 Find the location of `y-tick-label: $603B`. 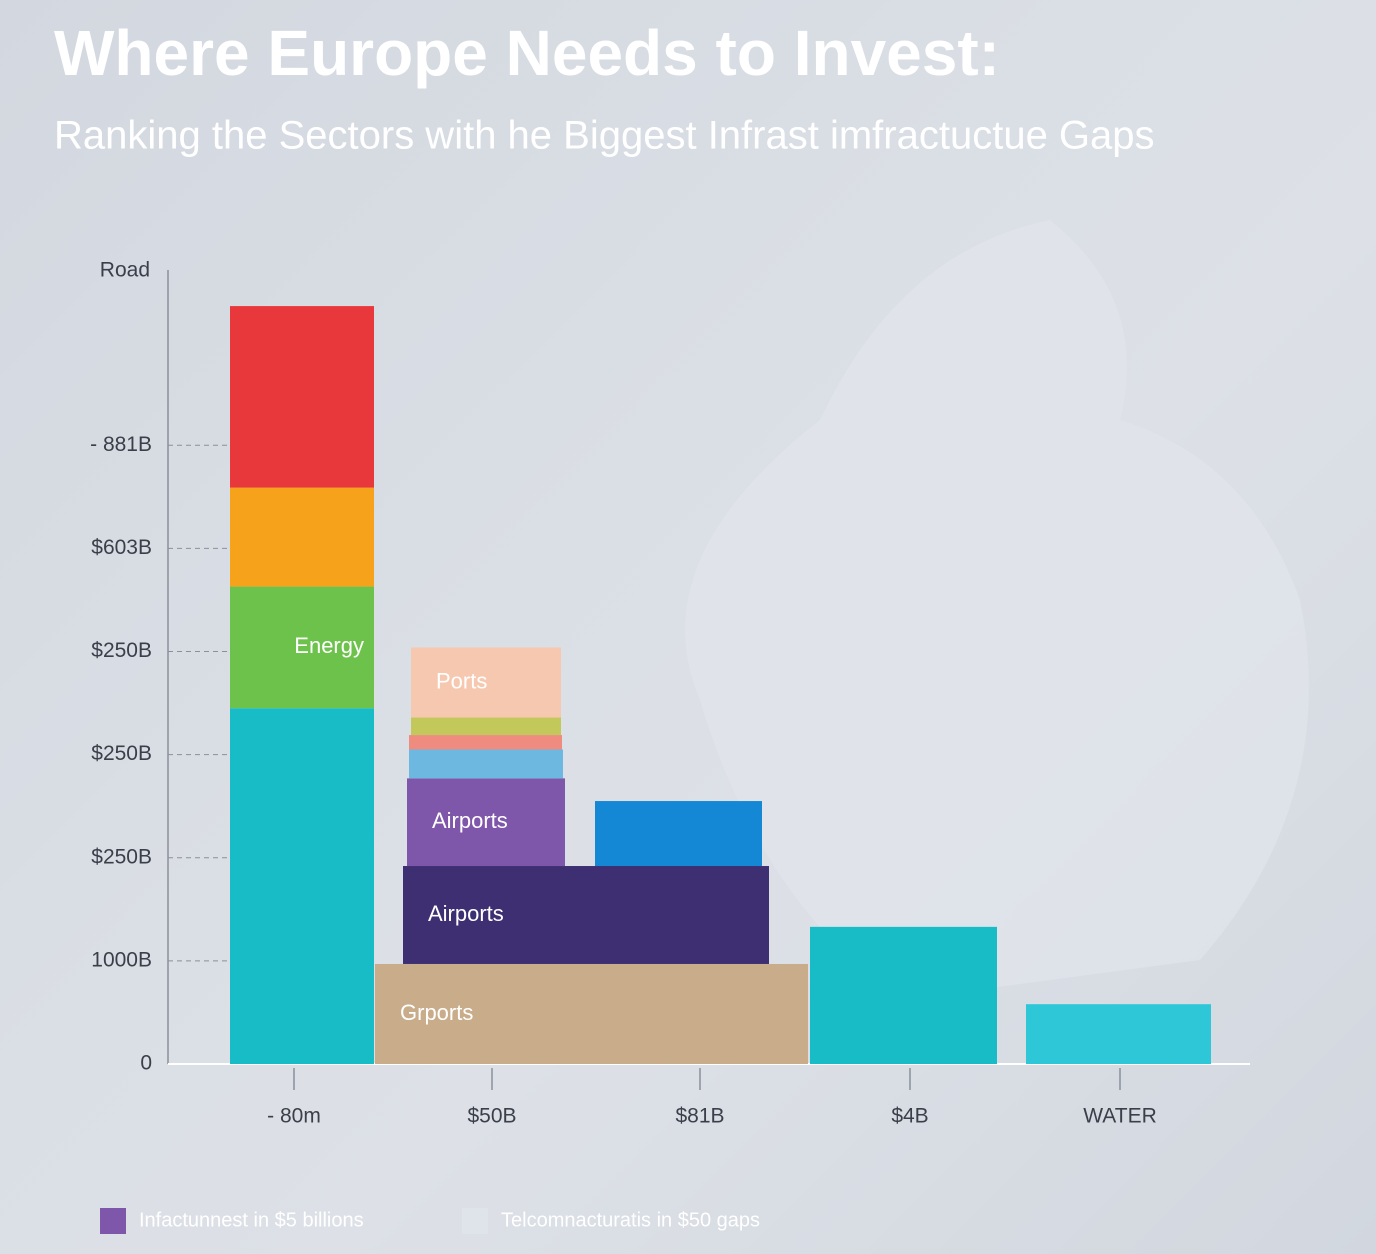

y-tick-label: $603B is located at coordinates (121, 547).